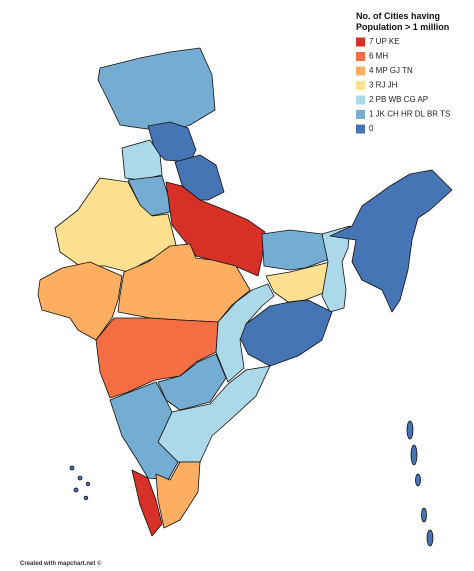 The image size is (474, 571). I want to click on legend-label: 7 UP KE, so click(384, 41).